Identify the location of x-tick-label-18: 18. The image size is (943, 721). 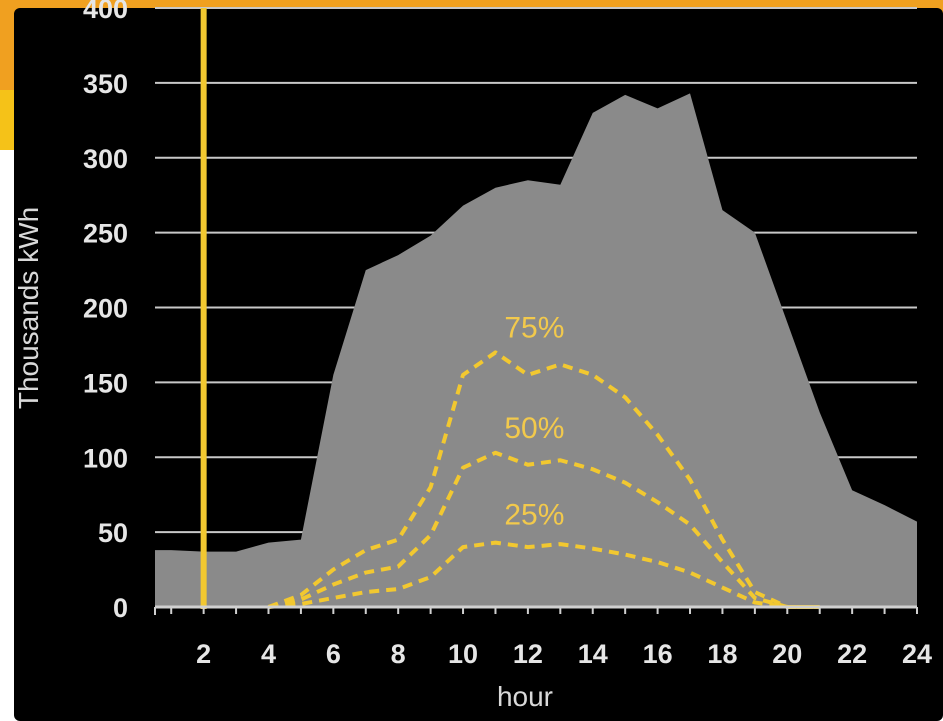
(722, 654).